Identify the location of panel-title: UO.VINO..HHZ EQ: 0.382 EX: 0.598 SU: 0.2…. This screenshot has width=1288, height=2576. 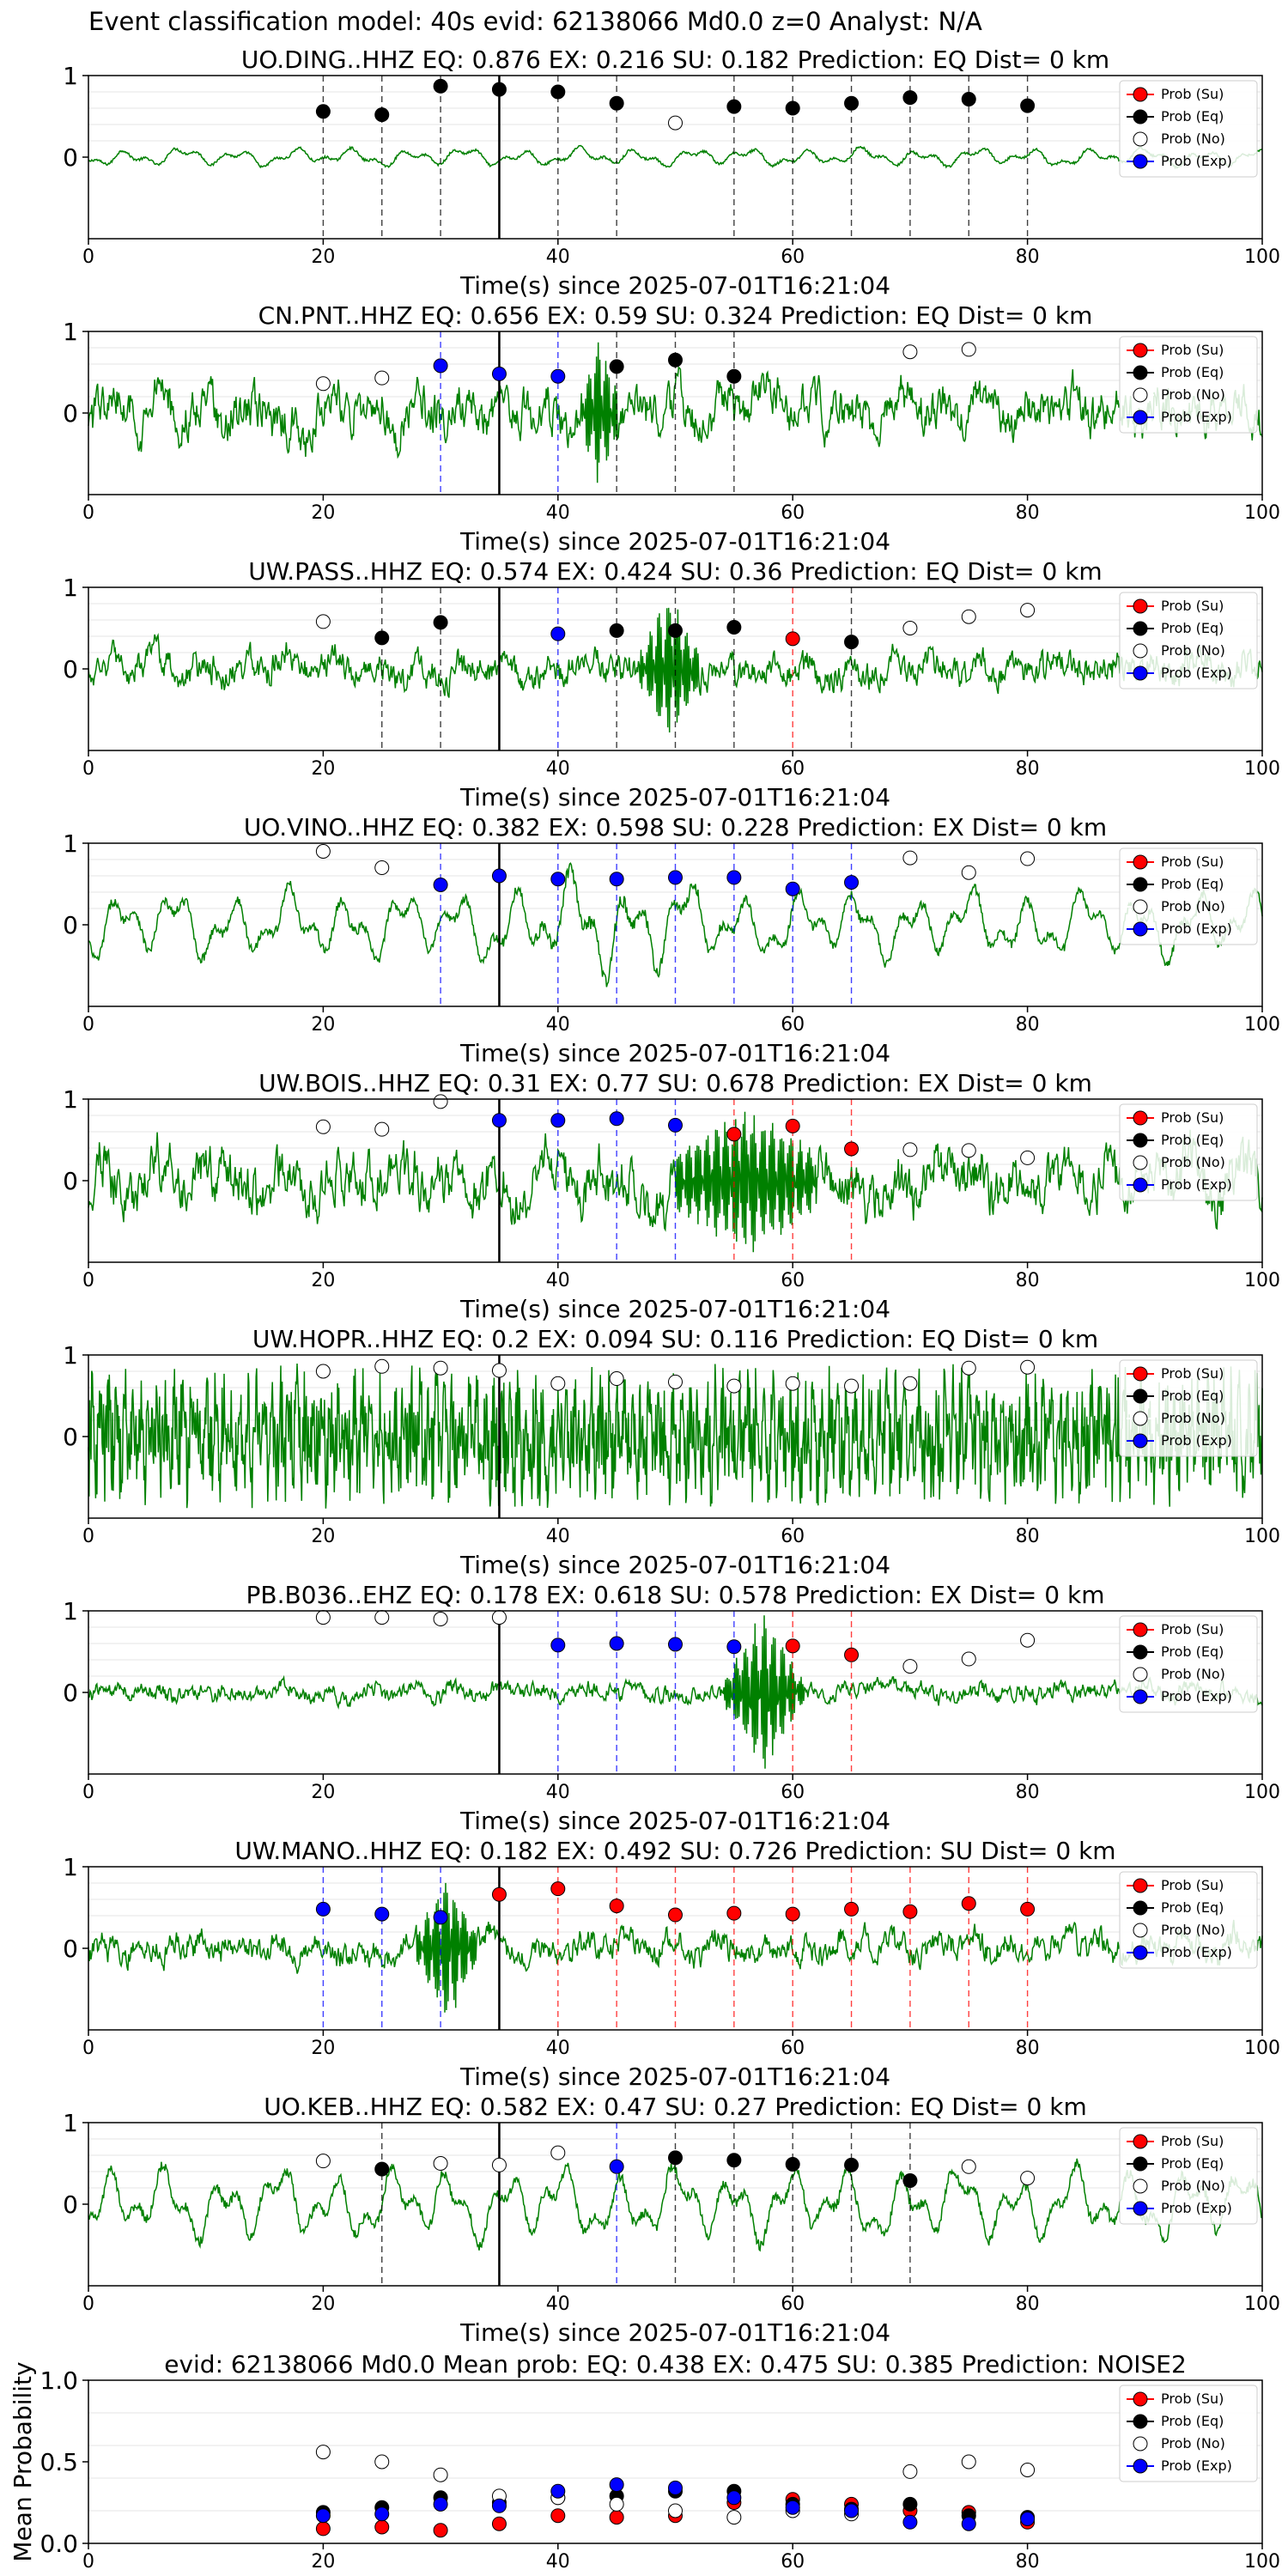
(675, 827).